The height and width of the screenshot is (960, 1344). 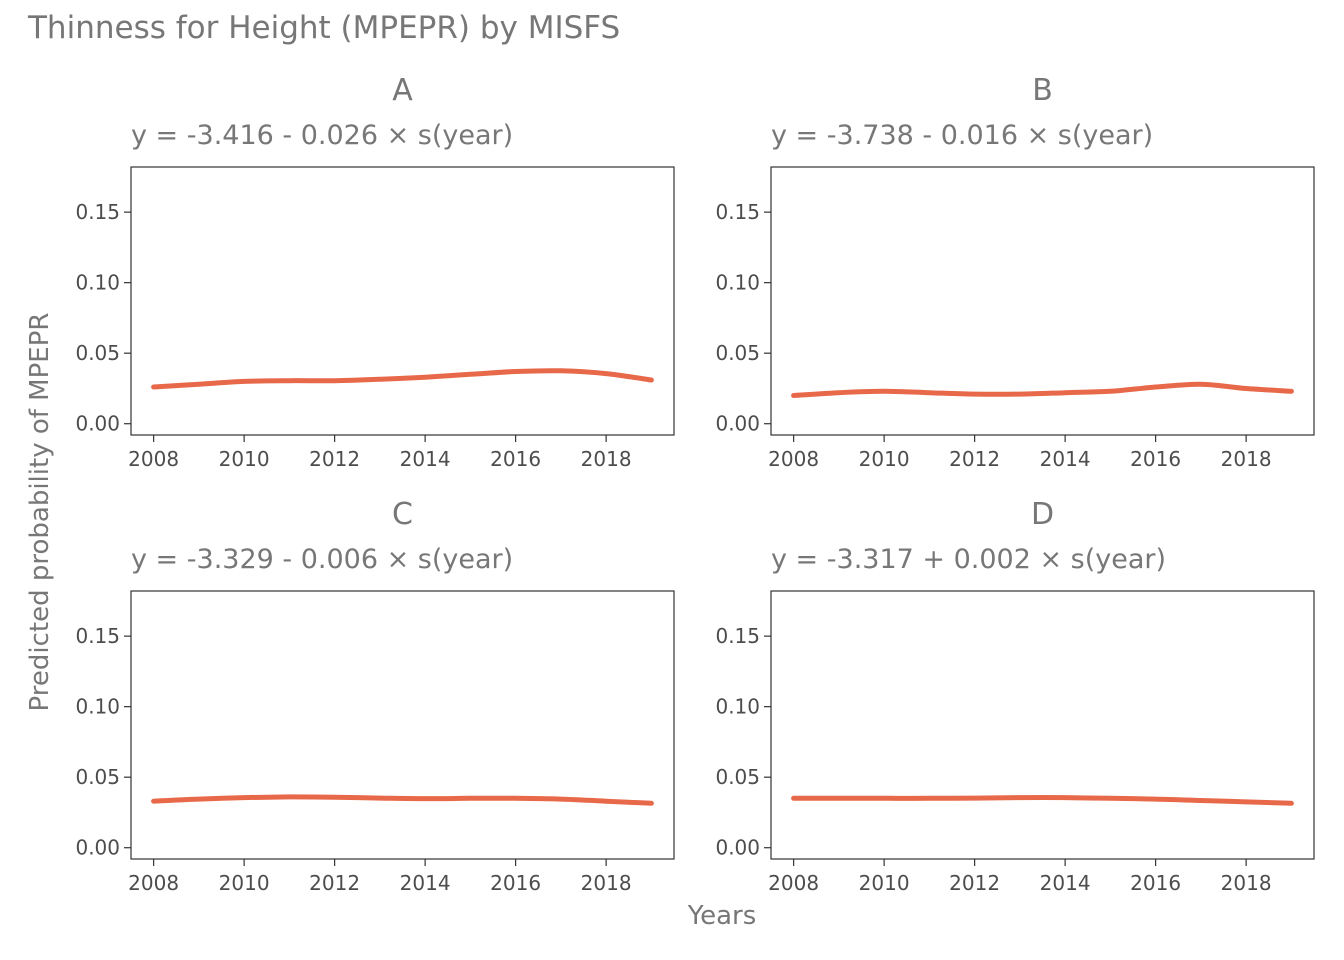 What do you see at coordinates (968, 559) in the screenshot?
I see `facet-equation-subtitle: y = -3.317 + 0.002 × s(year)` at bounding box center [968, 559].